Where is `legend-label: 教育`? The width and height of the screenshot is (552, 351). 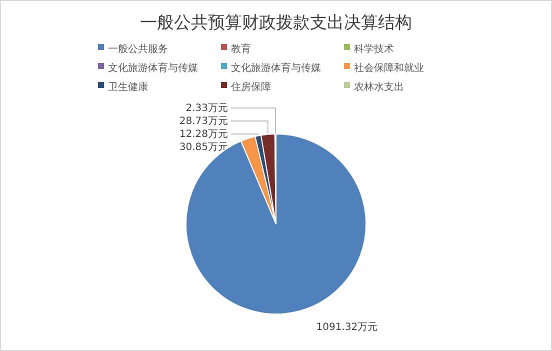 legend-label: 教育 is located at coordinates (241, 49).